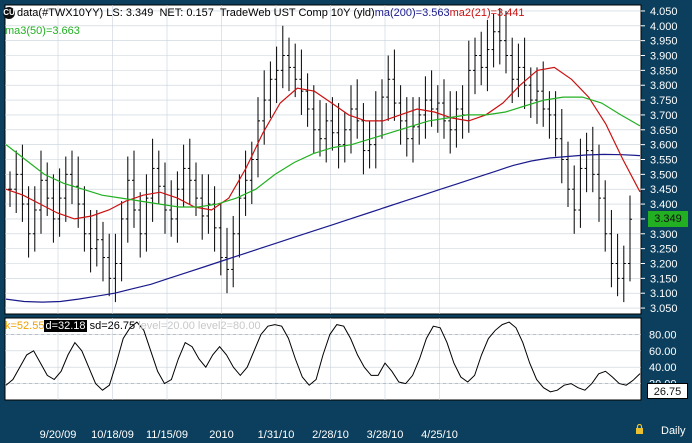 The image size is (692, 443). Describe the element at coordinates (664, 42) in the screenshot. I see `y-tick-label: 3.950` at that location.